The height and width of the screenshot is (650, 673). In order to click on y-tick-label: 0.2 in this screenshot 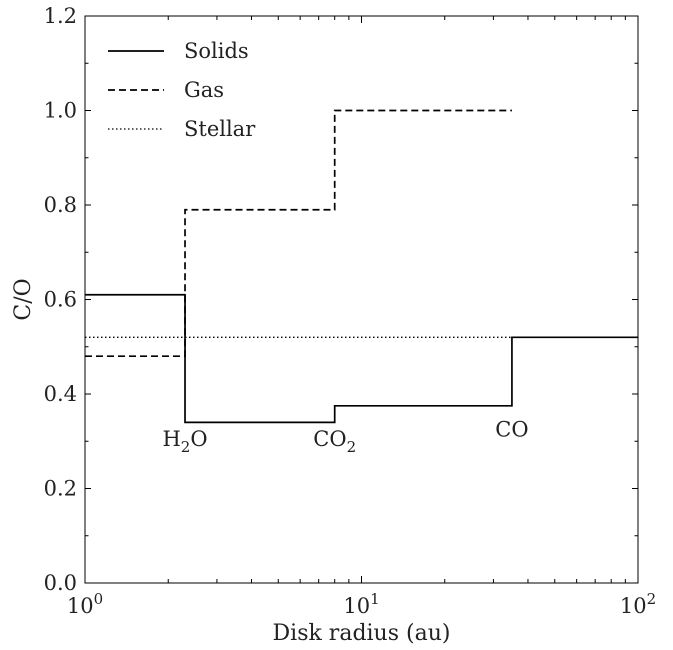, I will do `click(60, 489)`.